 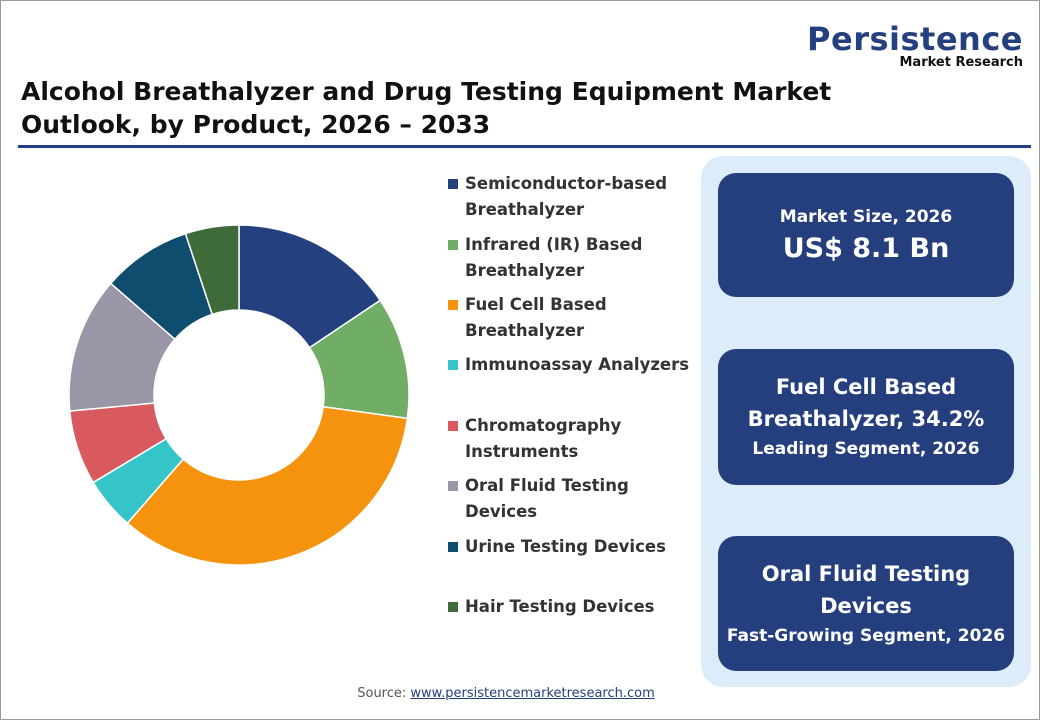 I want to click on legend-item: Urine Testing Devices, so click(x=570, y=547).